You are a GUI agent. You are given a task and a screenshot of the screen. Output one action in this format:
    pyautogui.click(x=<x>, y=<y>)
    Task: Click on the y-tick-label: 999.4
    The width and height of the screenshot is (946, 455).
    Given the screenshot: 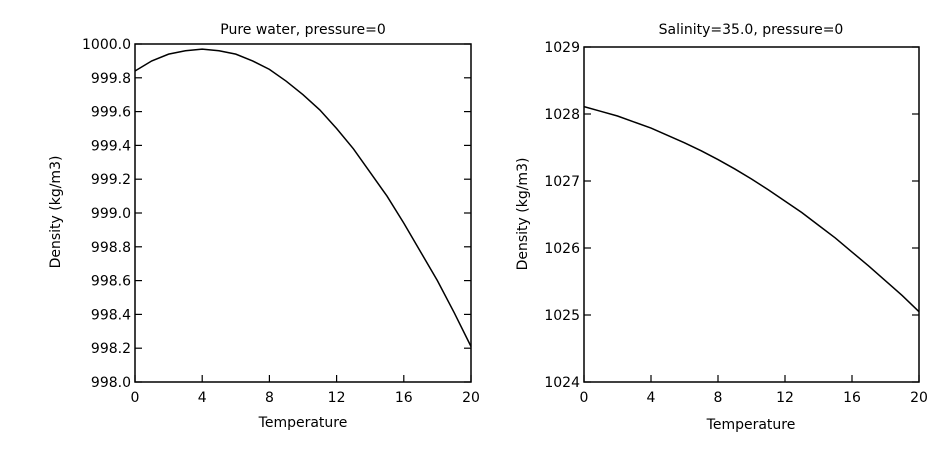 What is the action you would take?
    pyautogui.click(x=111, y=146)
    